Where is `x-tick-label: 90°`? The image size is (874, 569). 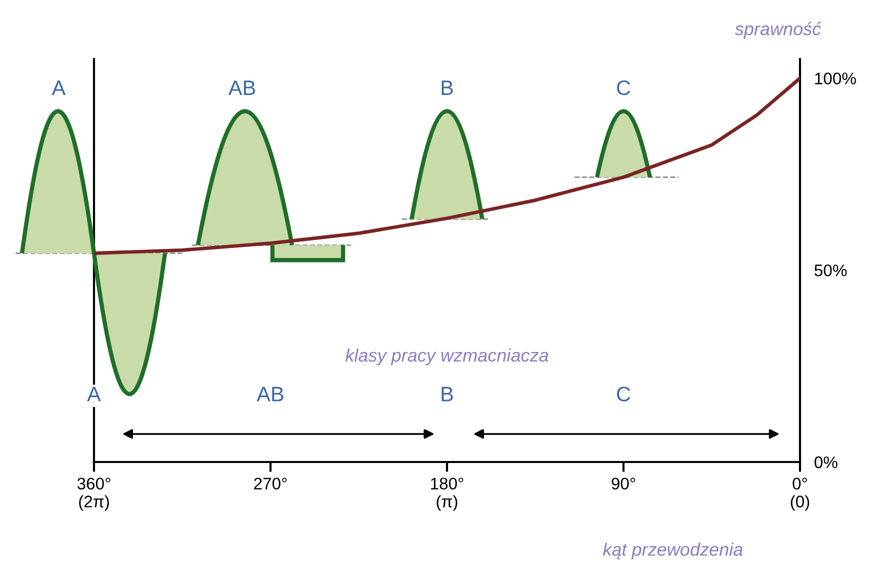
x-tick-label: 90° is located at coordinates (624, 484).